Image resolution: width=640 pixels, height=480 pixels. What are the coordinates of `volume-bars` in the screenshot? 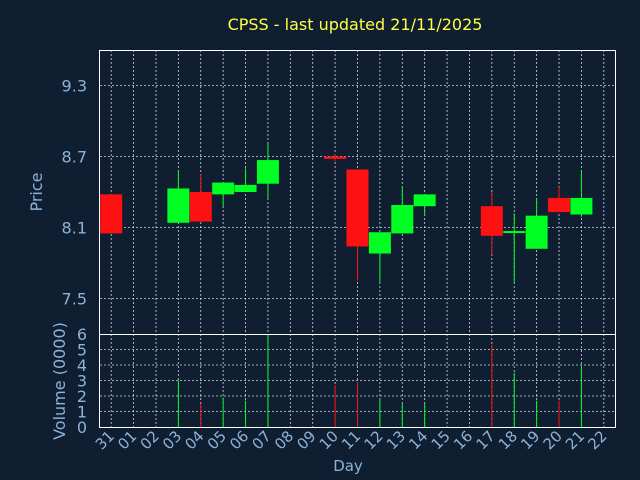 It's located at (379, 381).